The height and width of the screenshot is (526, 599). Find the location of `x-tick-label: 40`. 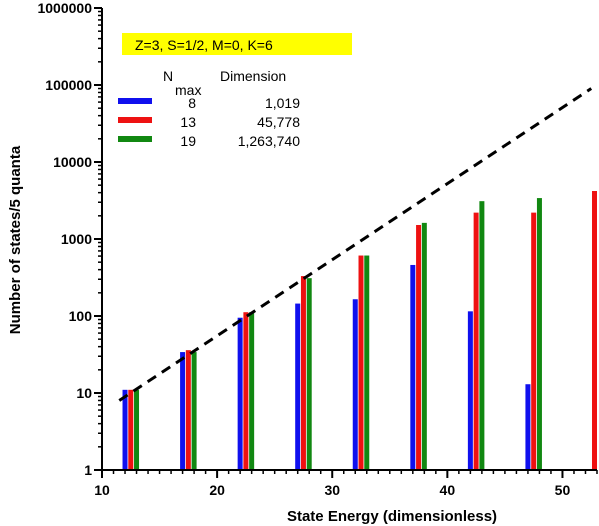

x-tick-label: 40 is located at coordinates (448, 490).